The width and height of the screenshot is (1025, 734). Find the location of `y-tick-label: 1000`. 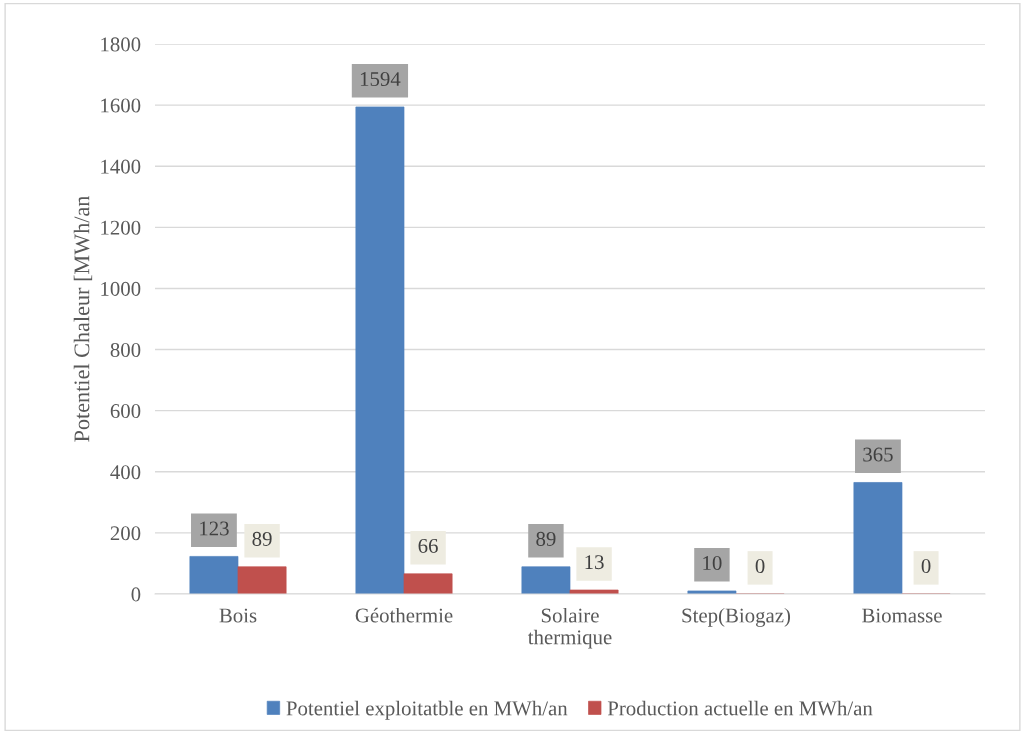

y-tick-label: 1000 is located at coordinates (121, 288).